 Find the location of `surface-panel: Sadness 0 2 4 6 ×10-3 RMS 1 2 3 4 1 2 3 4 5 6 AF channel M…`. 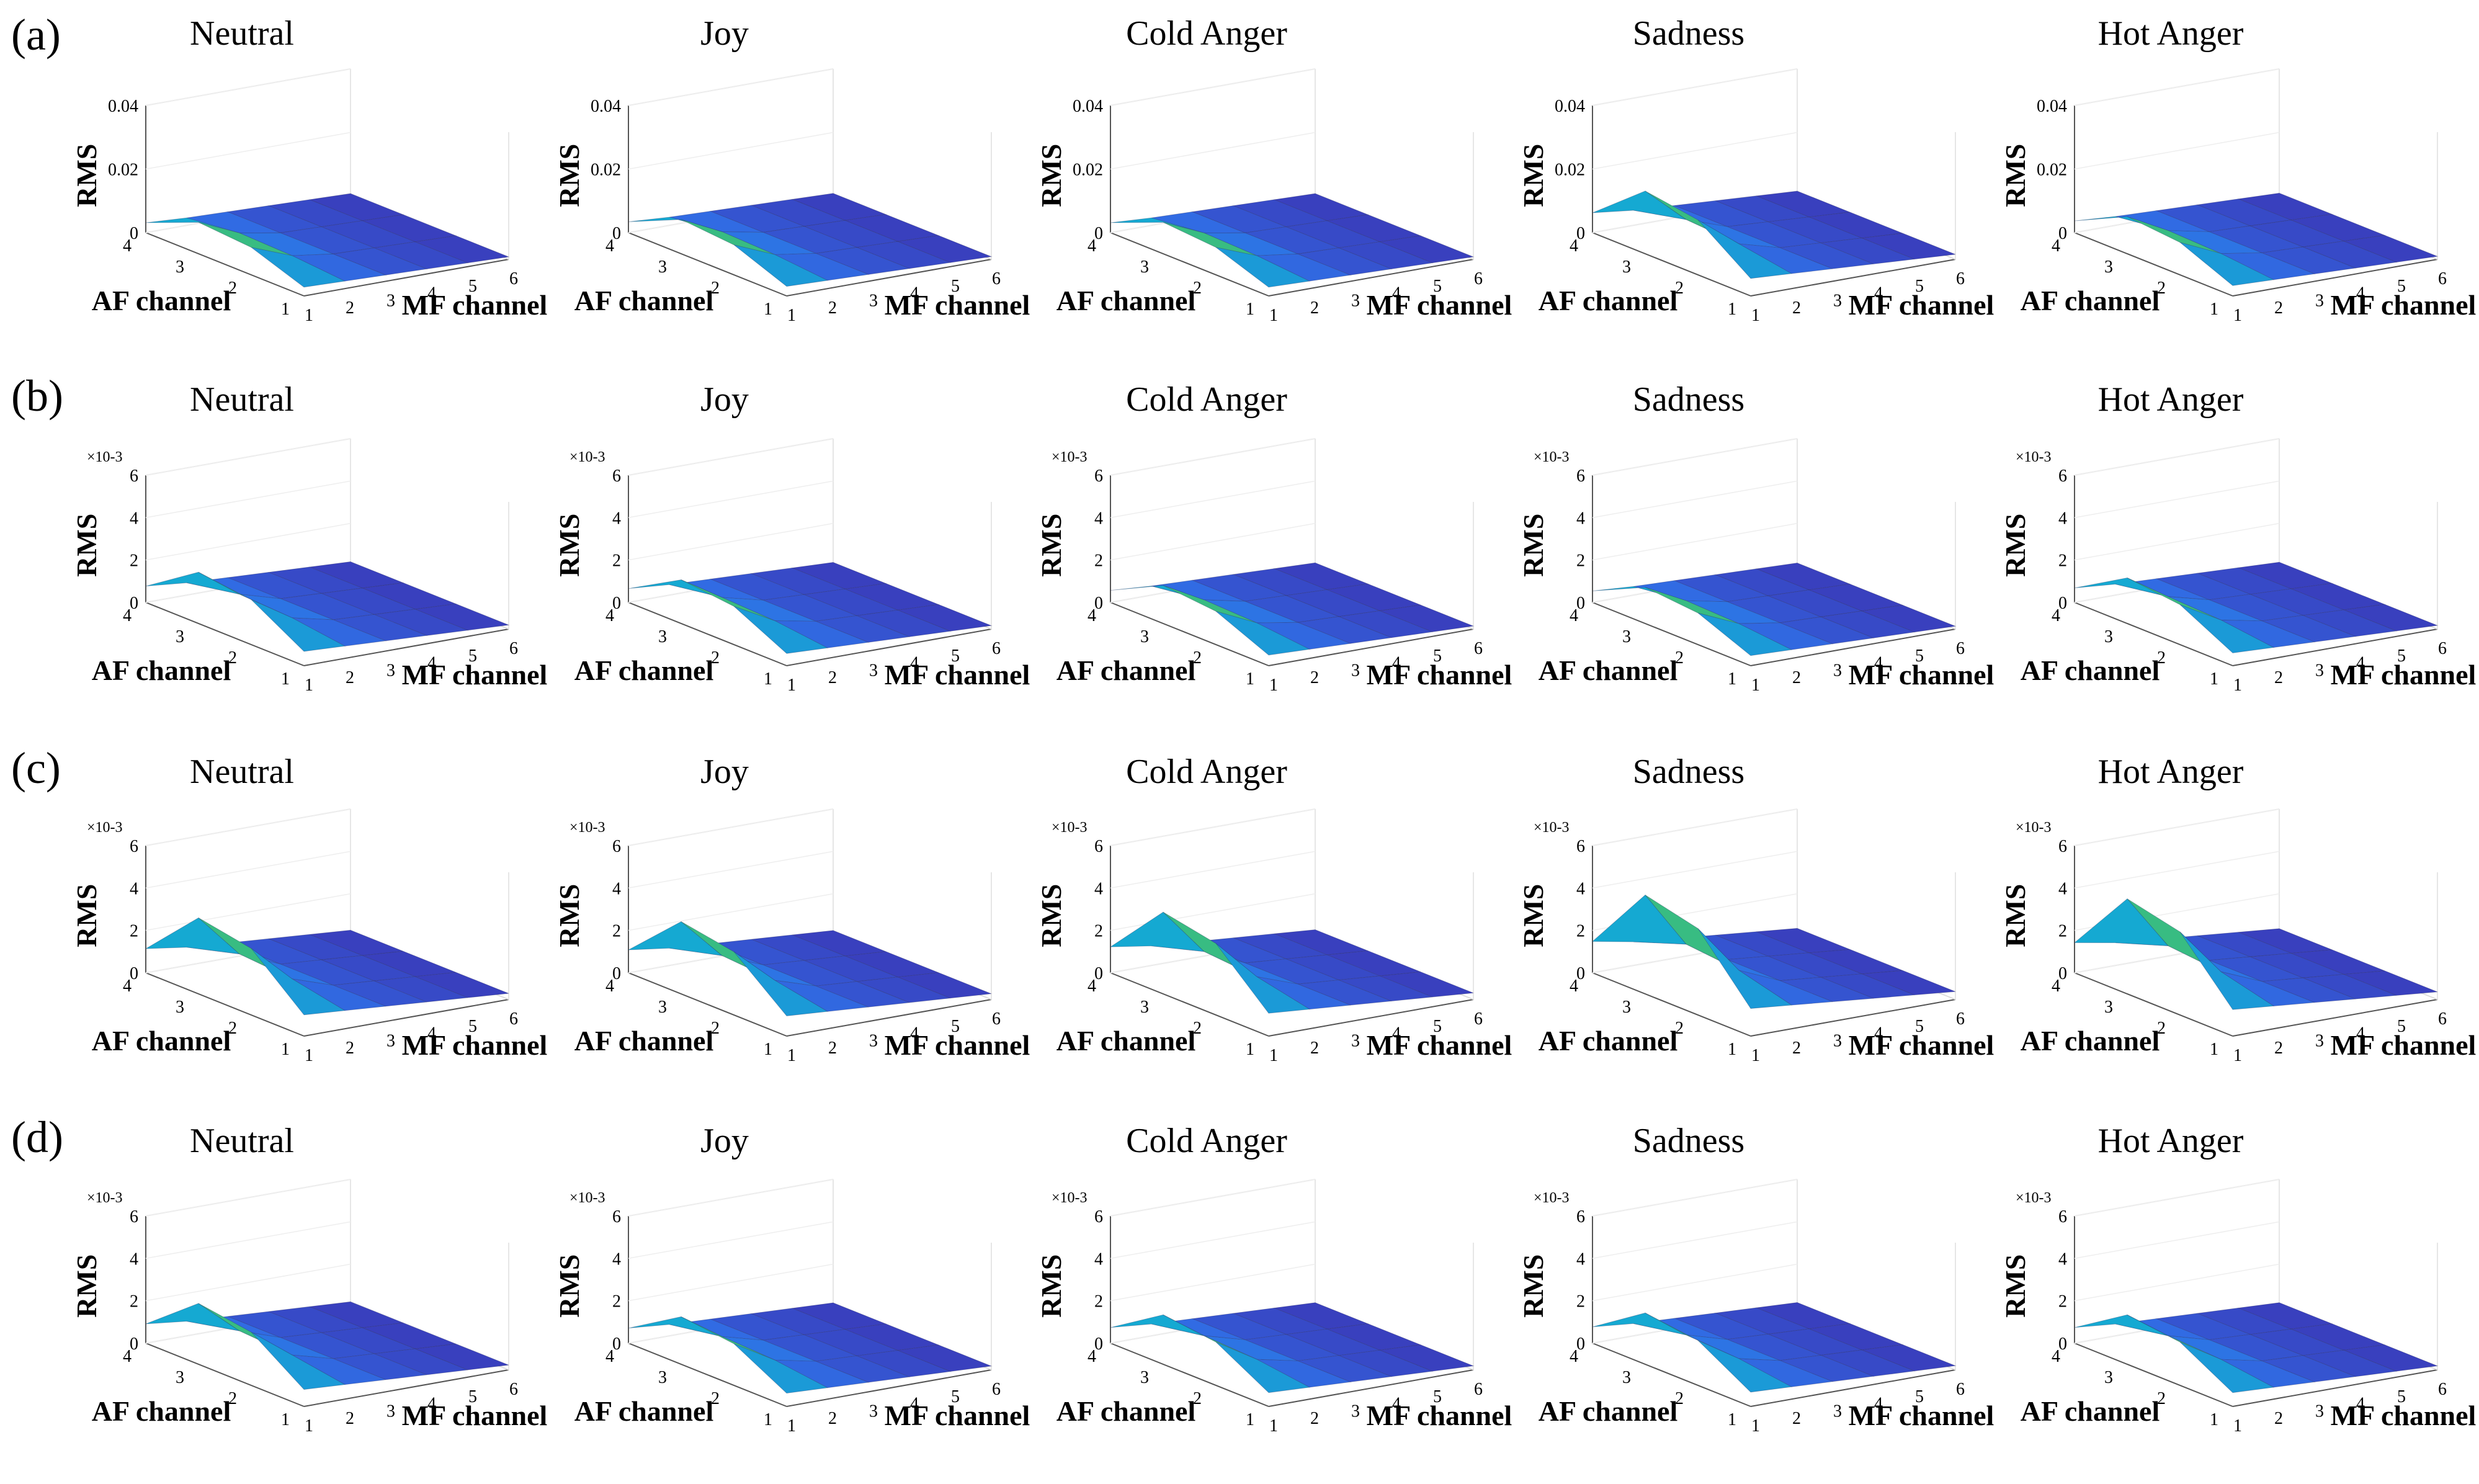

surface-panel: Sadness 0 2 4 6 ×10-3 RMS 1 2 3 4 1 2 3 4 5 6 AF channel M… is located at coordinates (1755, 1279).